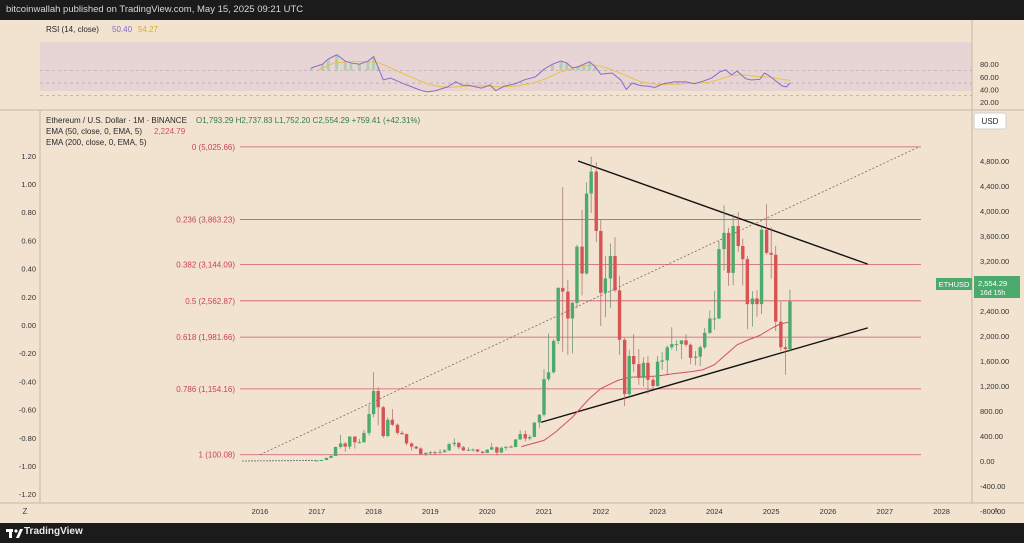 The width and height of the screenshot is (1024, 543). Describe the element at coordinates (27, 494) in the screenshot. I see `left-tick-12: -1.20` at that location.